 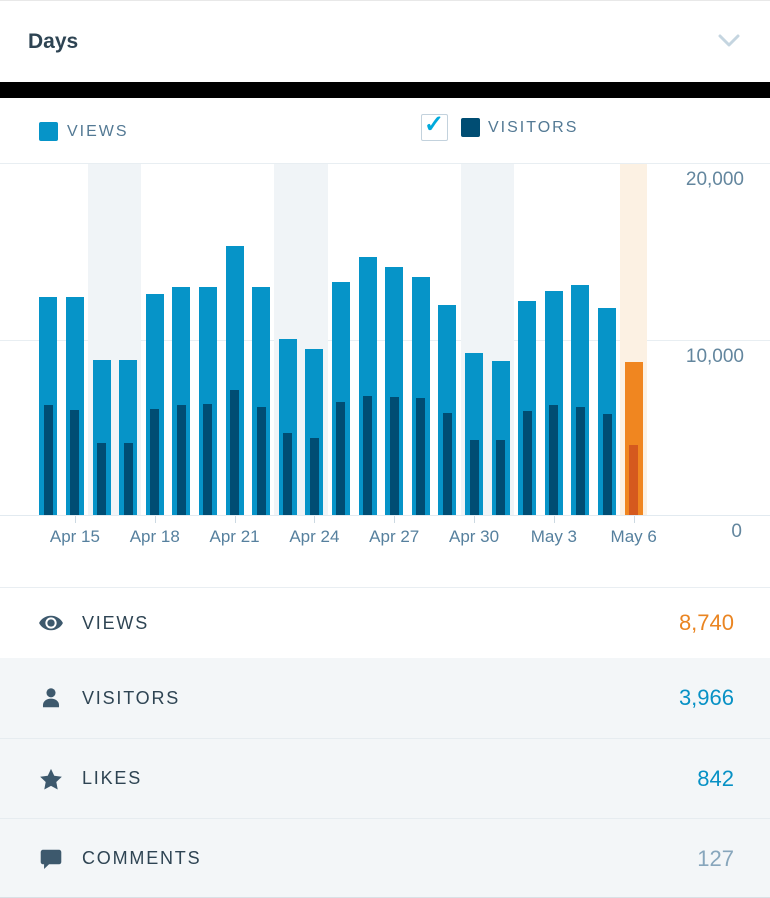 What do you see at coordinates (385, 131) in the screenshot?
I see `chart-legend: VIEWS ✓ VISITORS` at bounding box center [385, 131].